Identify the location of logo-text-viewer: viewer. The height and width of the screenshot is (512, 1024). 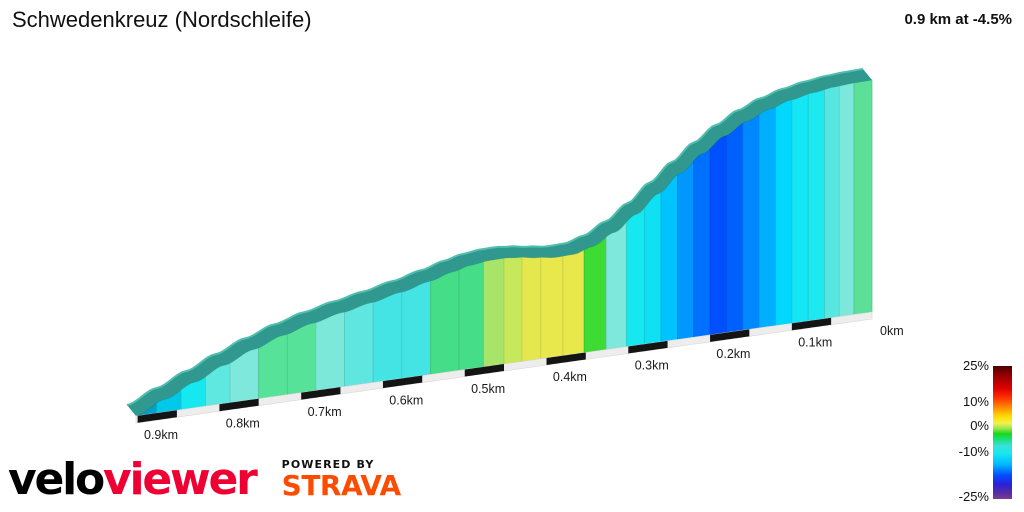
(180, 479).